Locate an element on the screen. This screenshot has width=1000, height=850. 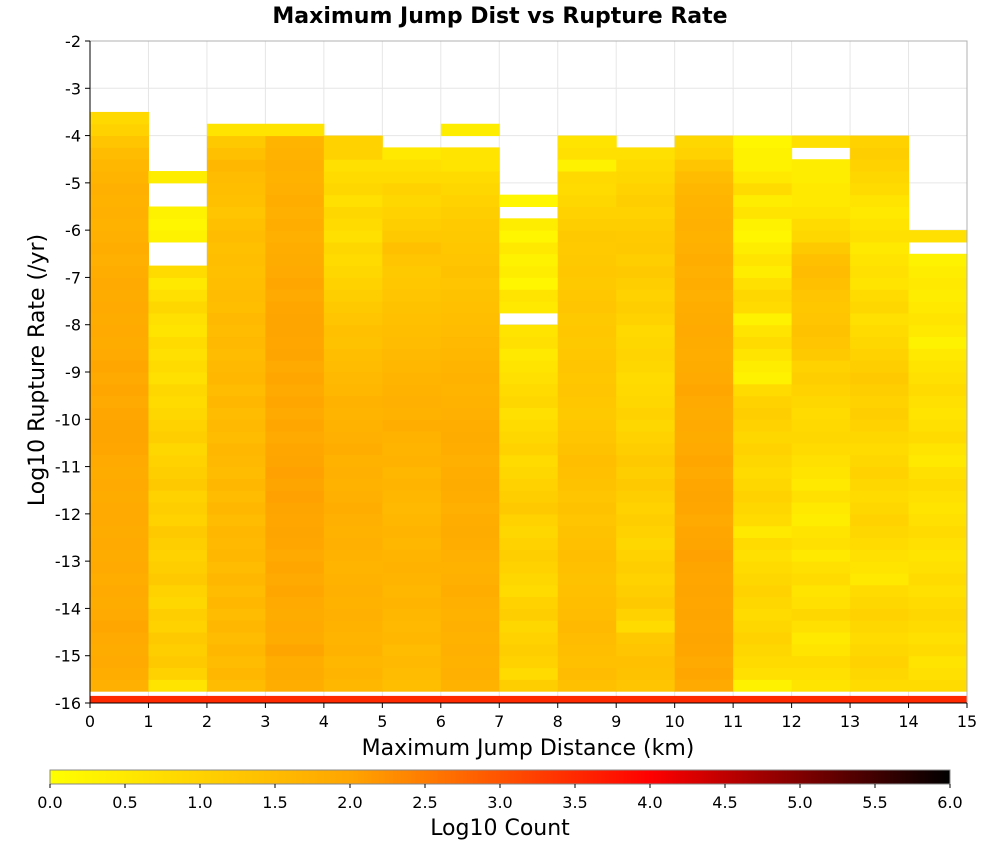
y-tick-label: -2 is located at coordinates (73, 41).